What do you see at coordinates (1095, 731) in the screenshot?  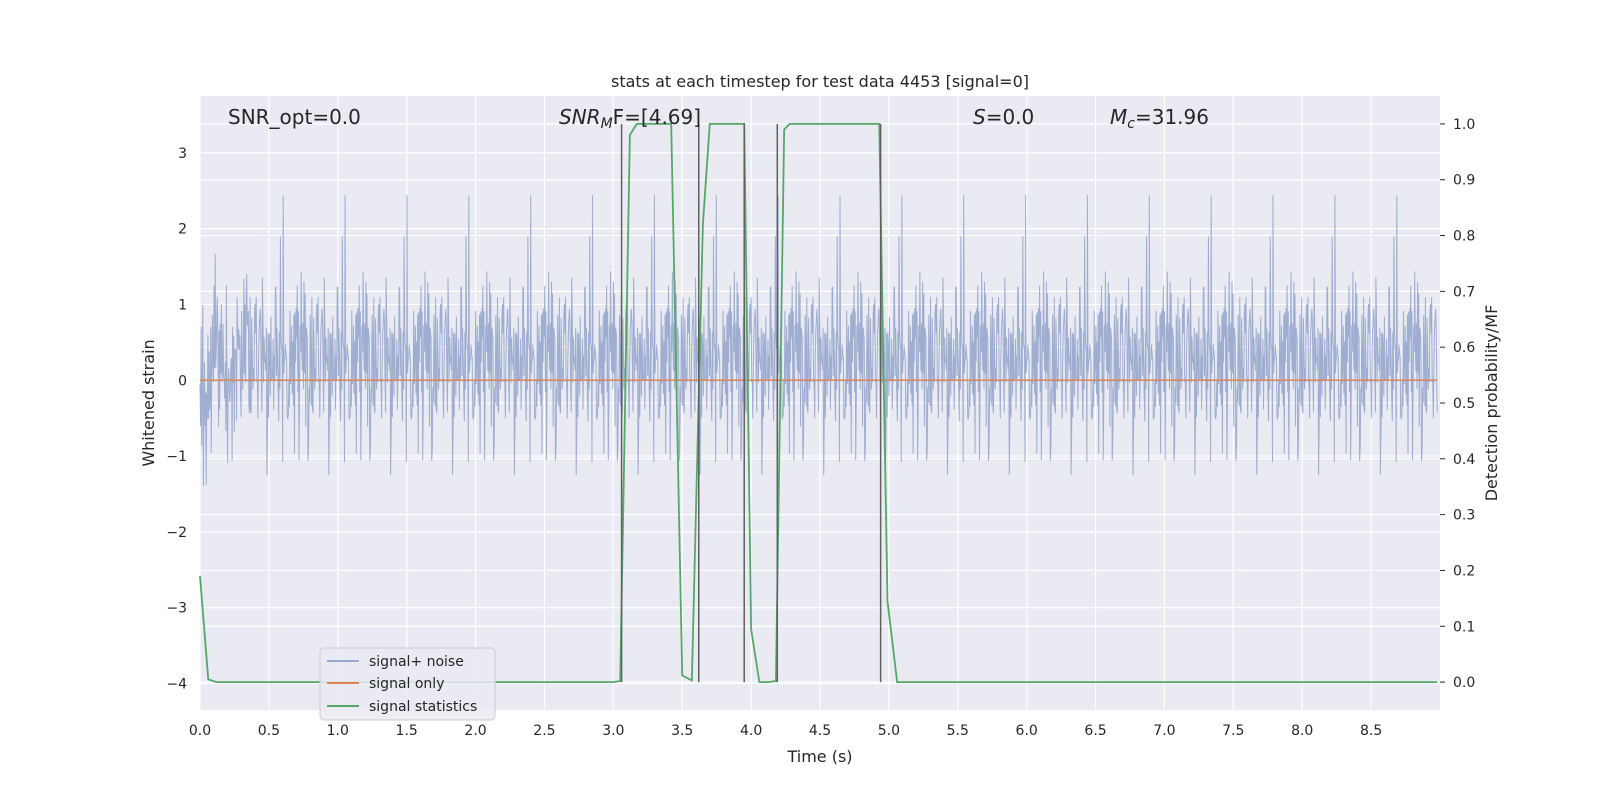 I see `x-tick-label: 6.5` at bounding box center [1095, 731].